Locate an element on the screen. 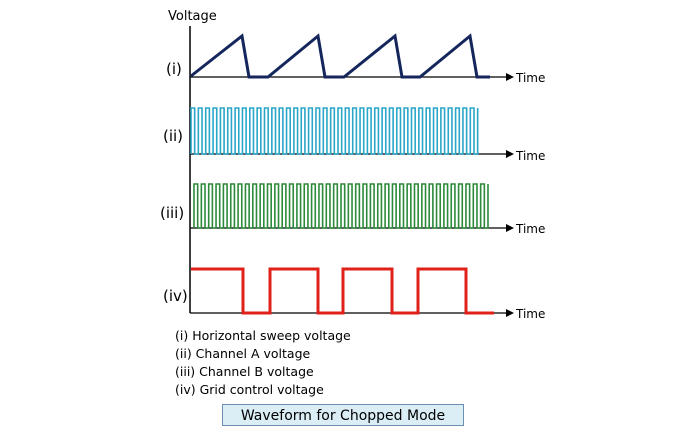  panel-label-i: (i) is located at coordinates (174, 69).